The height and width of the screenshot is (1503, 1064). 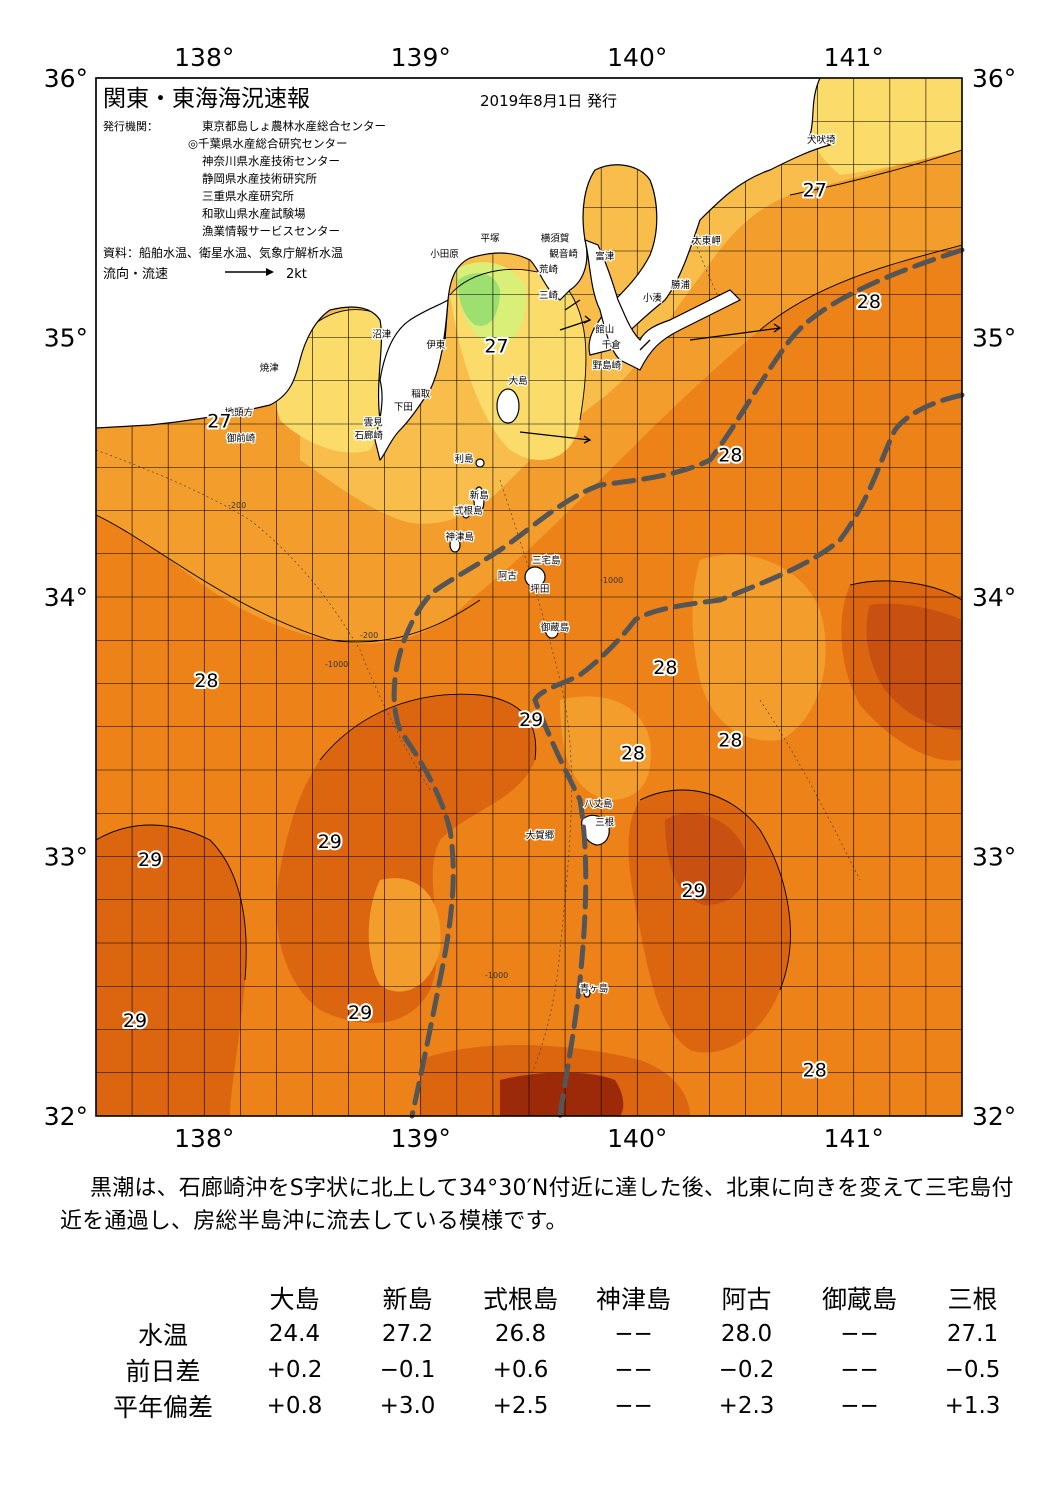 What do you see at coordinates (972, 1334) in the screenshot?
I see `table-cell: 27.1` at bounding box center [972, 1334].